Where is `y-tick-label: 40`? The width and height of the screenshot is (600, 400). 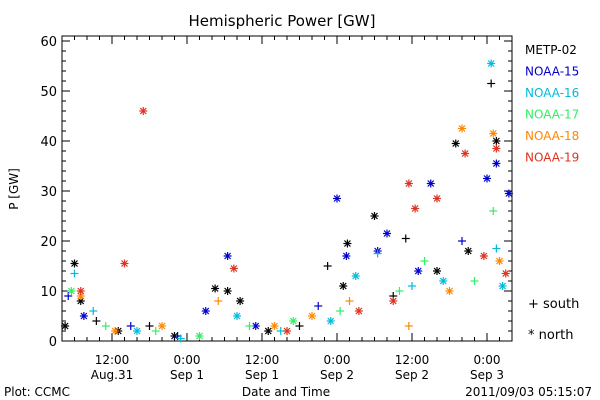
y-tick-label: 40 is located at coordinates (48, 142).